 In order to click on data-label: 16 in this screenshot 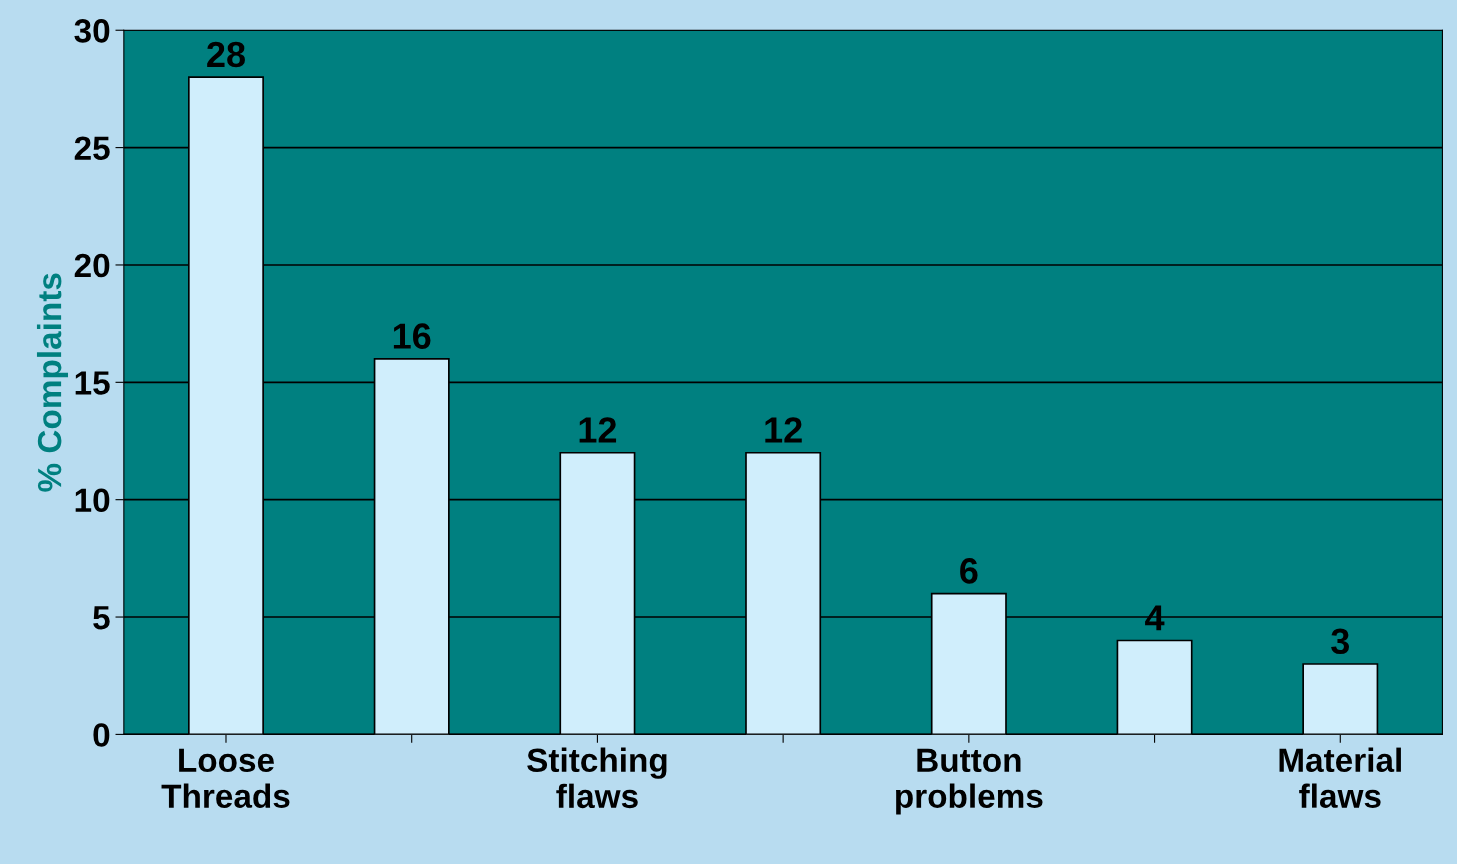, I will do `click(412, 336)`.